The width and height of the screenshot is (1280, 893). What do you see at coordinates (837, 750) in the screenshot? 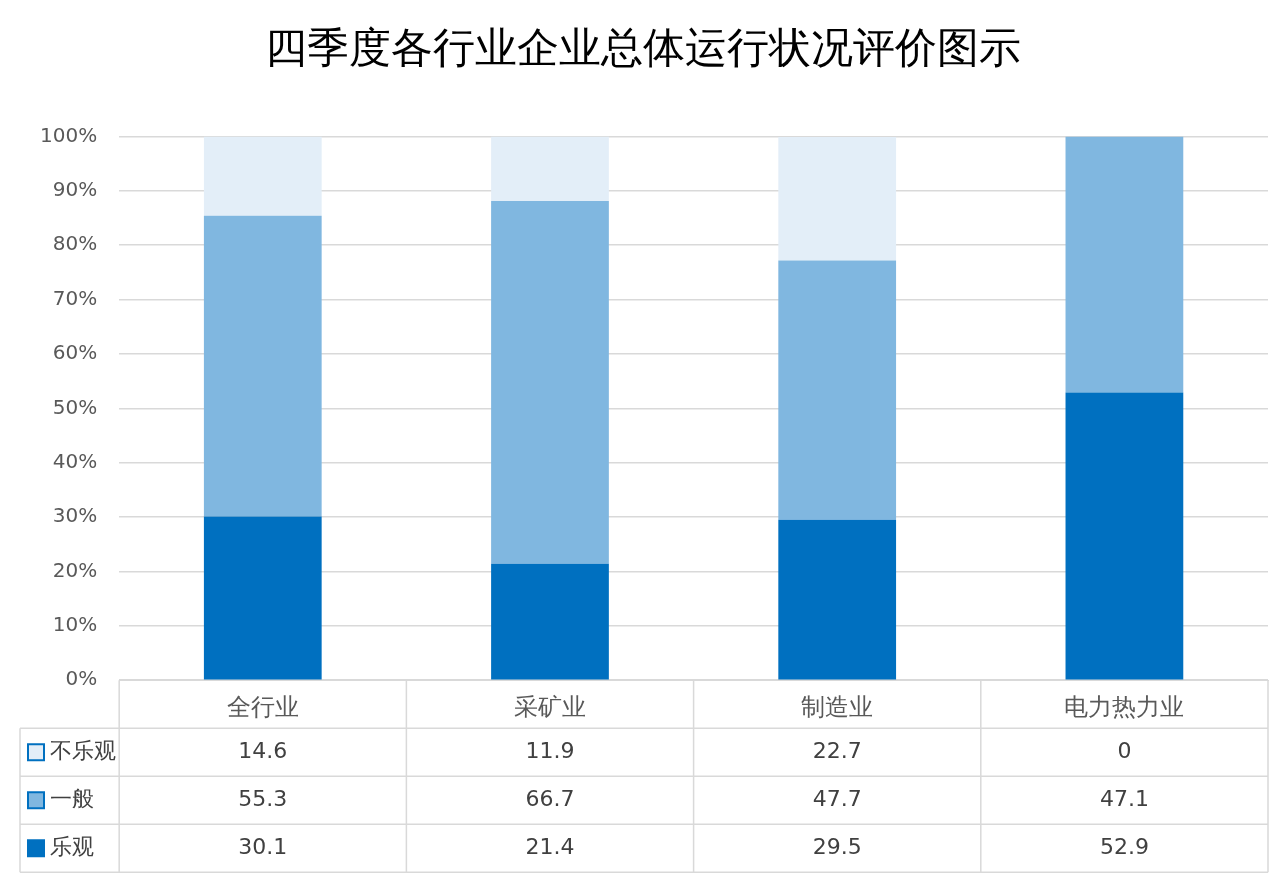
I see `data-label: 22.7` at bounding box center [837, 750].